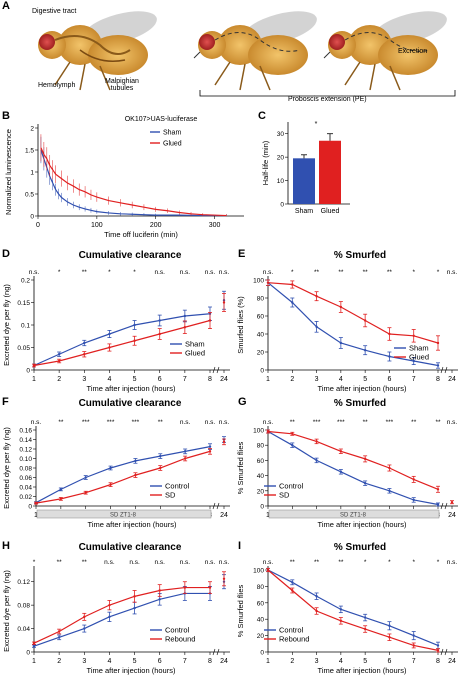 Image resolution: width=467 pixels, height=681 pixels. What do you see at coordinates (360, 403) in the screenshot?
I see `panel-g-title: % Smurfed` at bounding box center [360, 403].